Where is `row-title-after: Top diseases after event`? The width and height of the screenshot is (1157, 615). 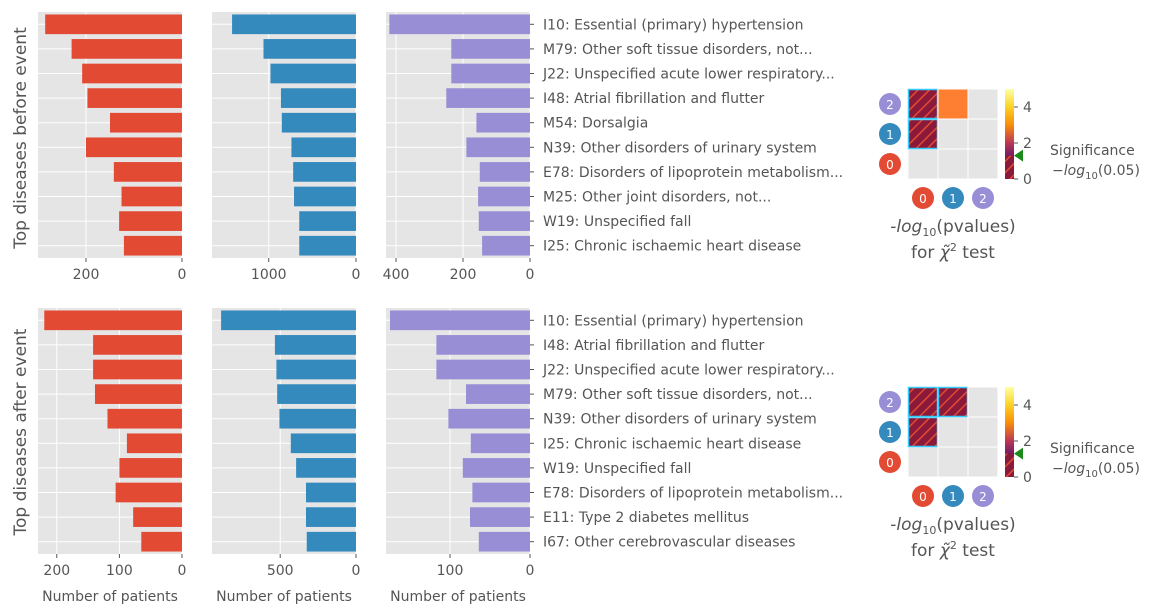
row-title-after: Top diseases after event is located at coordinates (21, 432).